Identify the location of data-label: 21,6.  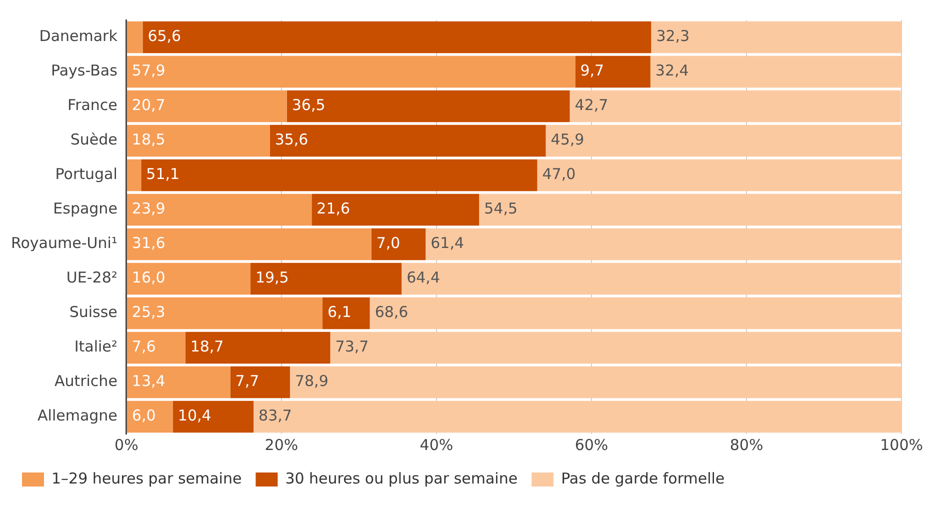
(333, 209).